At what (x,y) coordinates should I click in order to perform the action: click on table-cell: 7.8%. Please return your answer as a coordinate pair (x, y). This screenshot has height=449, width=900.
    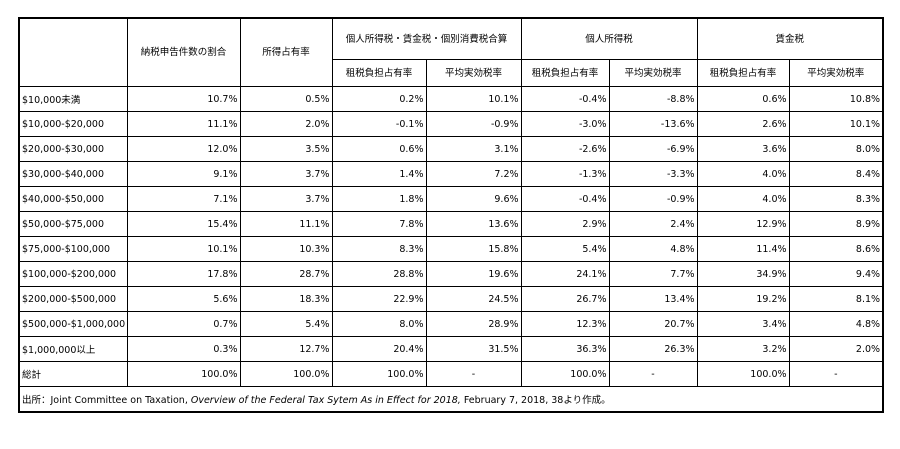
    Looking at the image, I should click on (379, 224).